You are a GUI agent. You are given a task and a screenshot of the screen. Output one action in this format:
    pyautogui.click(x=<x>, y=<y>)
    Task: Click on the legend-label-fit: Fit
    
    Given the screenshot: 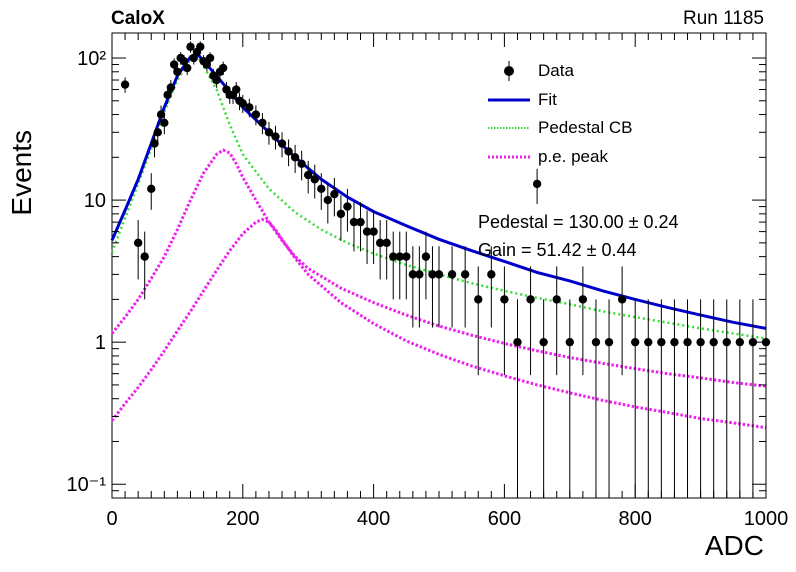 What is the action you would take?
    pyautogui.click(x=547, y=99)
    